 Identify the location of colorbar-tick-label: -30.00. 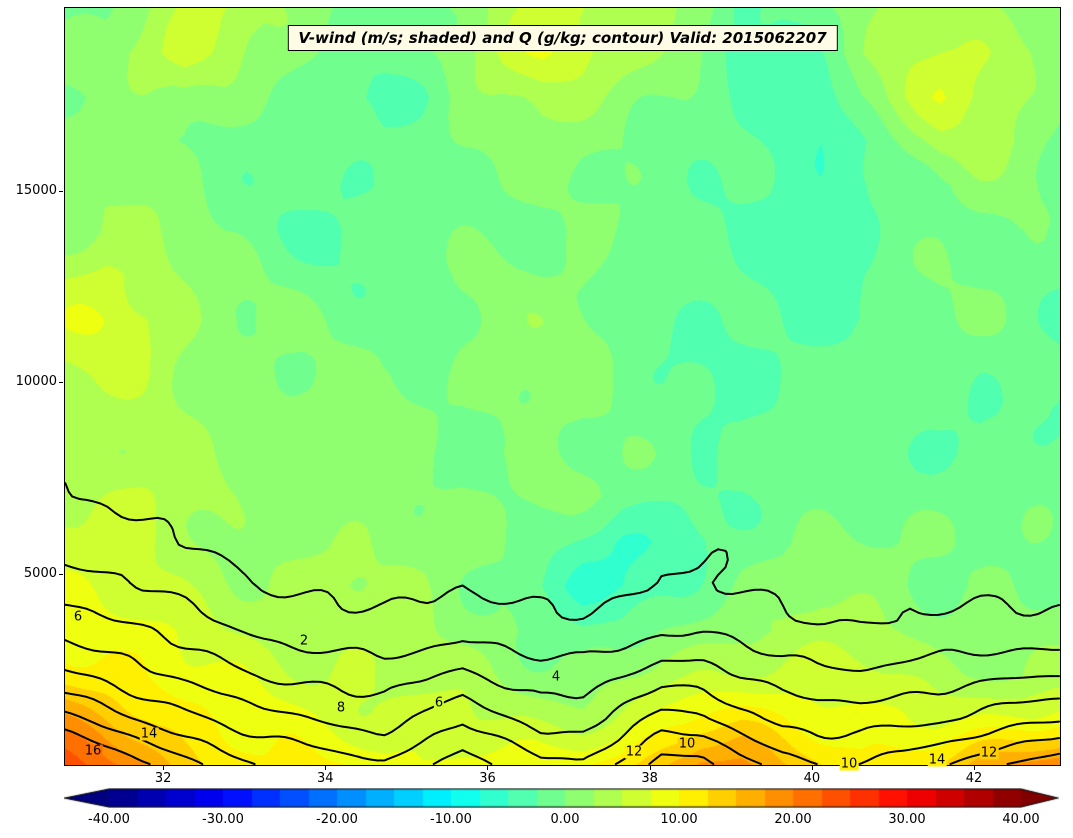
(223, 819).